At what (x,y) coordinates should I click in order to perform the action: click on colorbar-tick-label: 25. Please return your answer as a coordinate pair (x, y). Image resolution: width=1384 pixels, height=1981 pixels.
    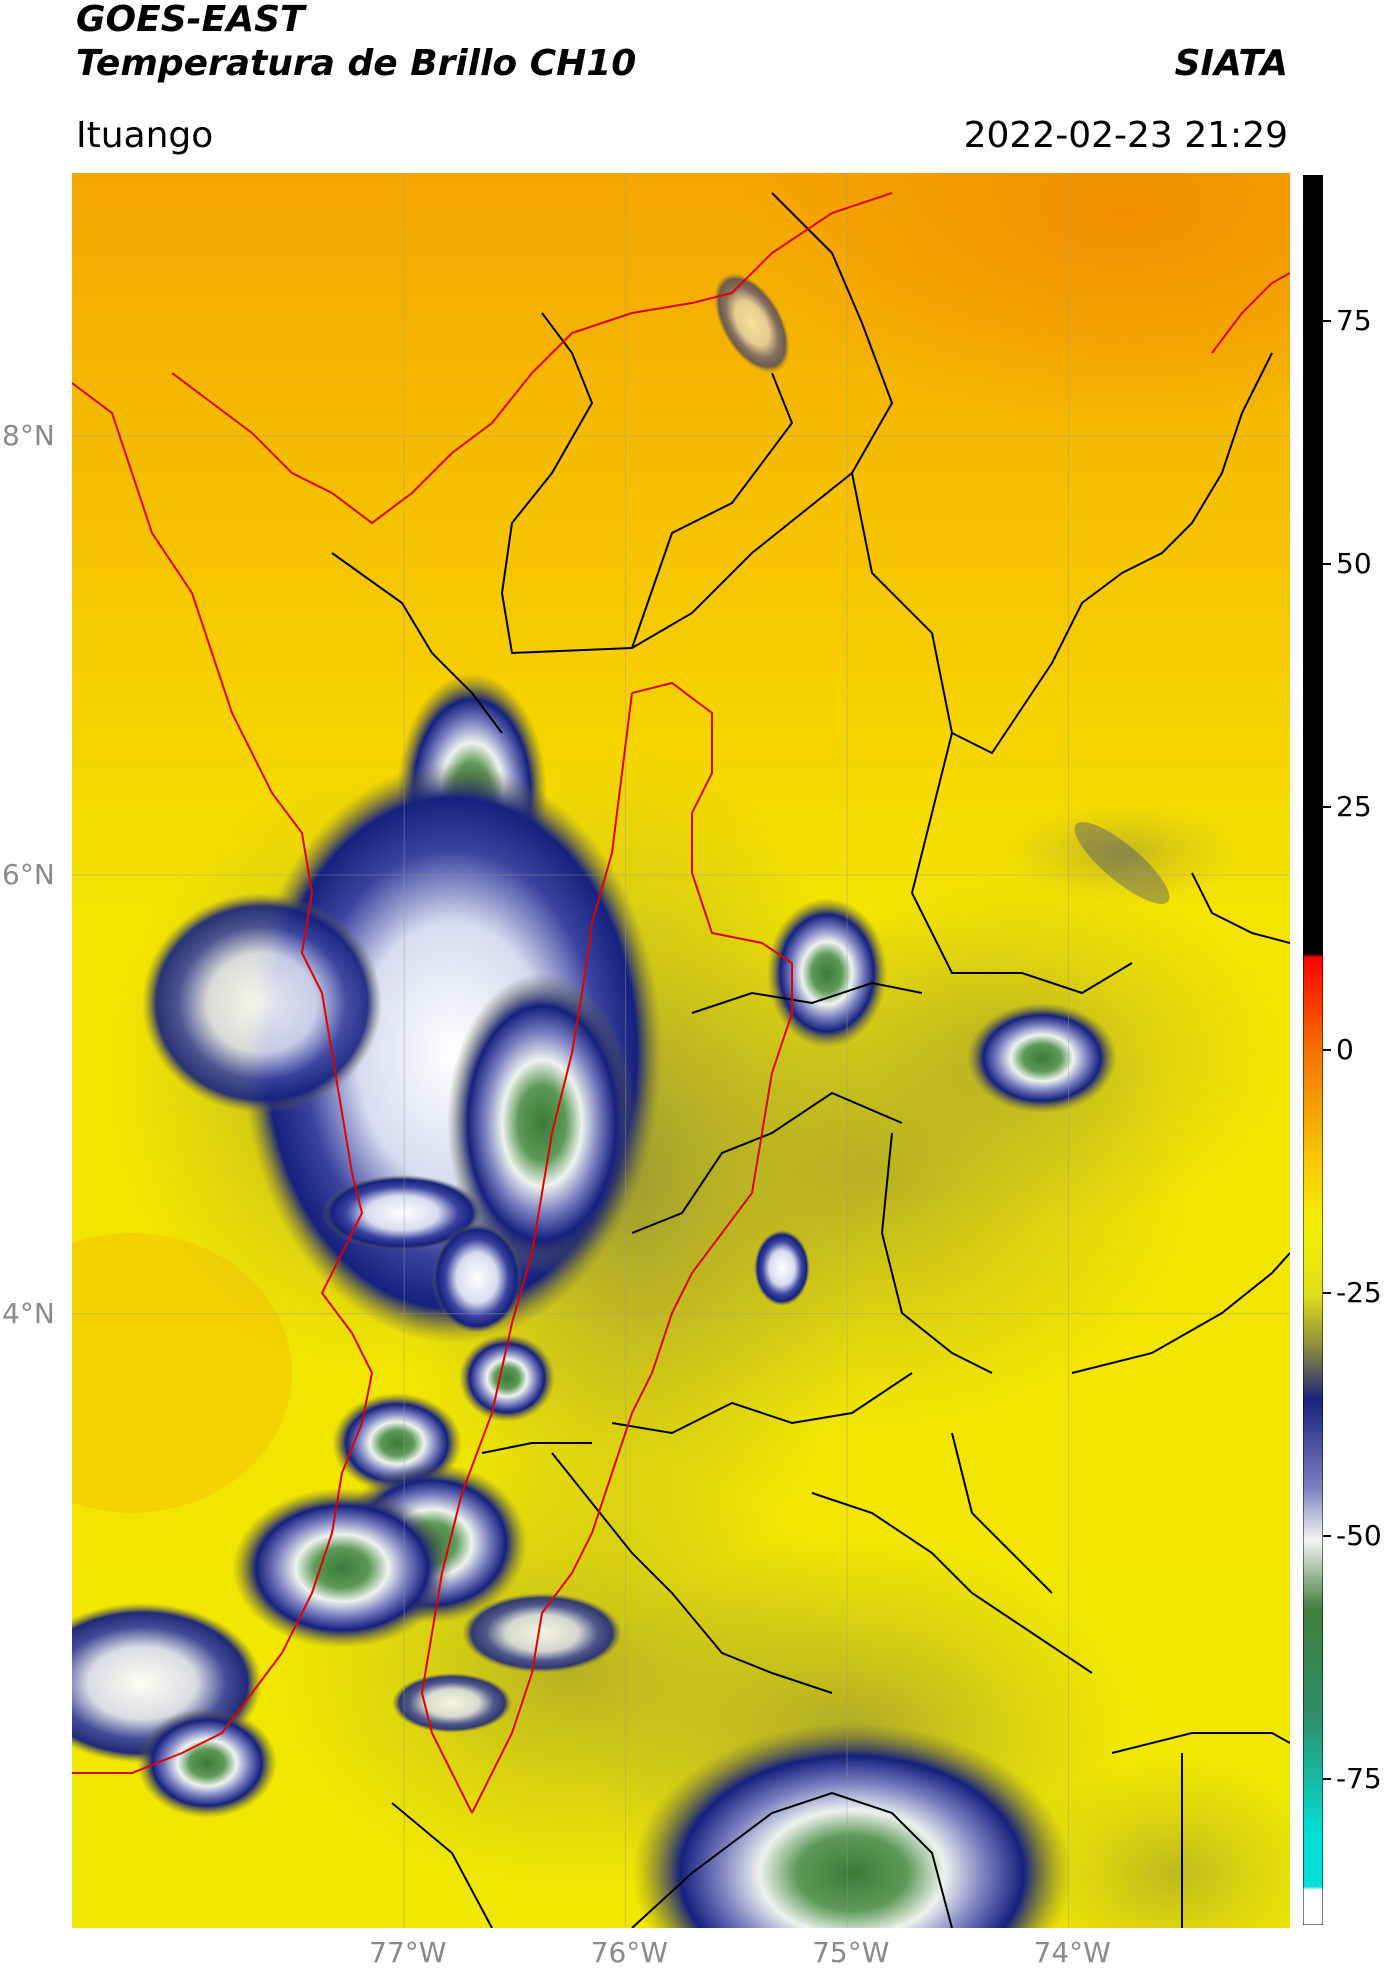
    Looking at the image, I should click on (1354, 806).